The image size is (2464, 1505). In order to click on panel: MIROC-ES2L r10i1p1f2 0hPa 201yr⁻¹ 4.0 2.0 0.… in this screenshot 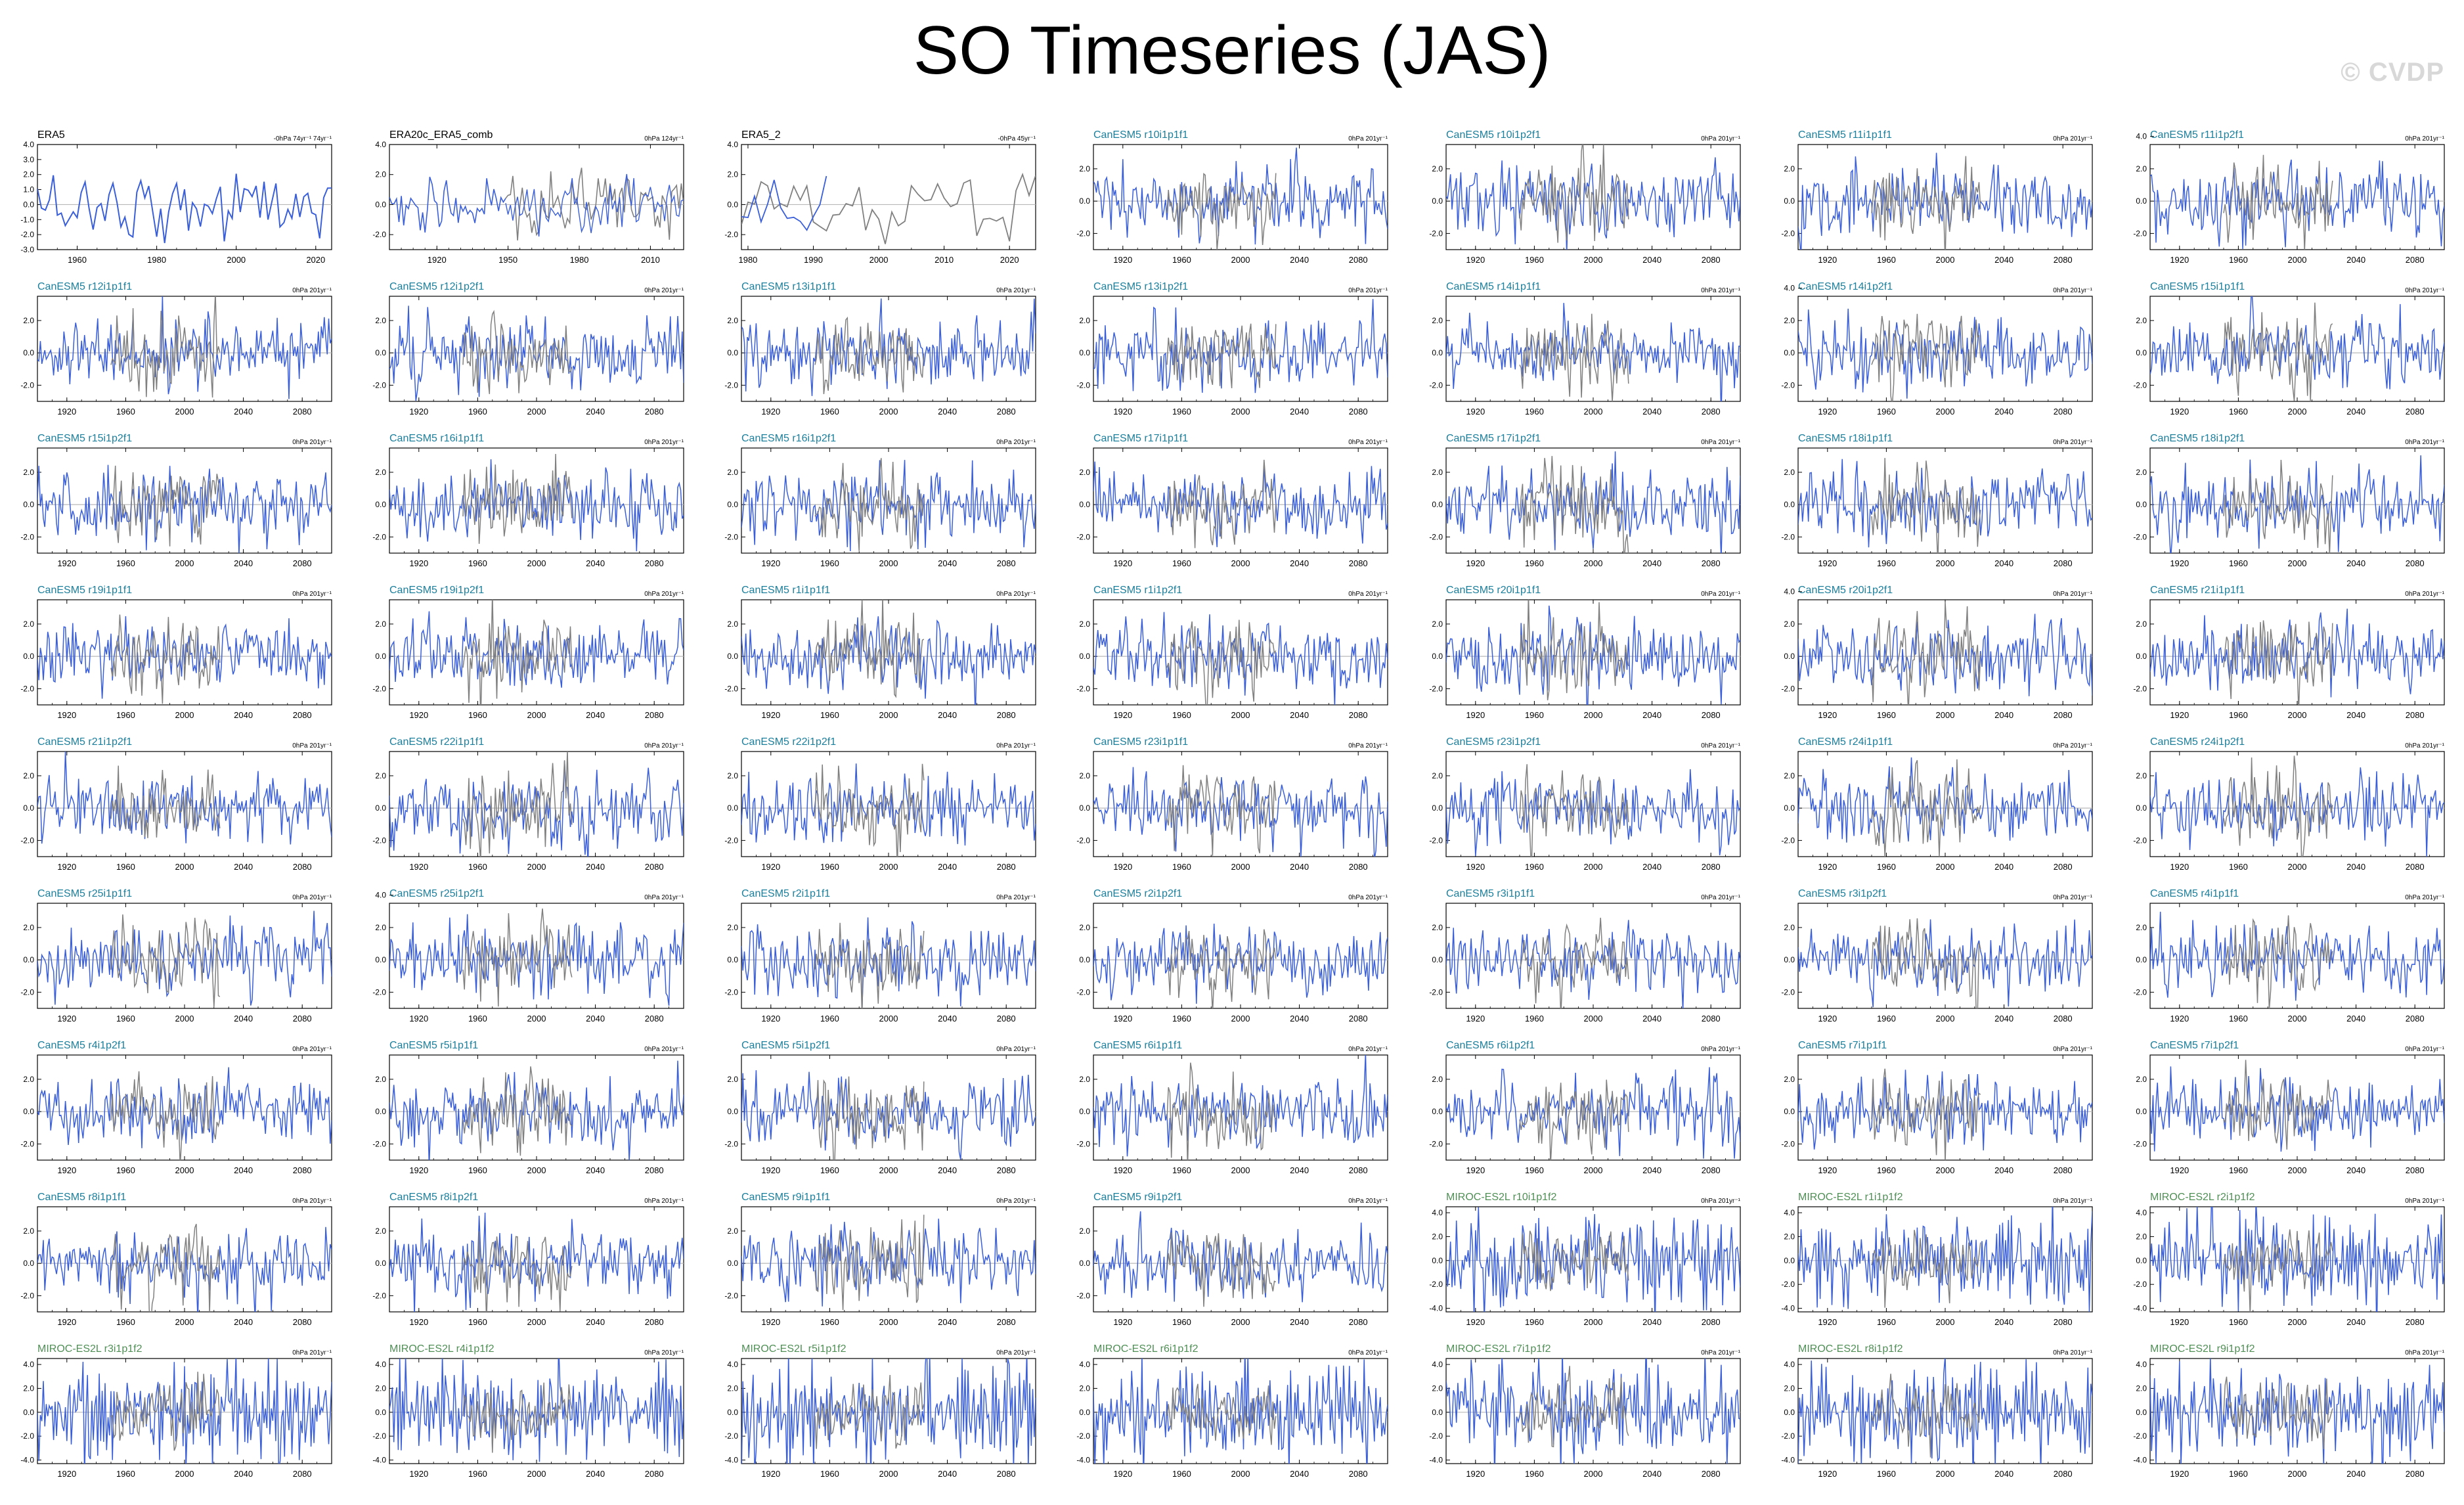, I will do `click(1584, 1259)`.